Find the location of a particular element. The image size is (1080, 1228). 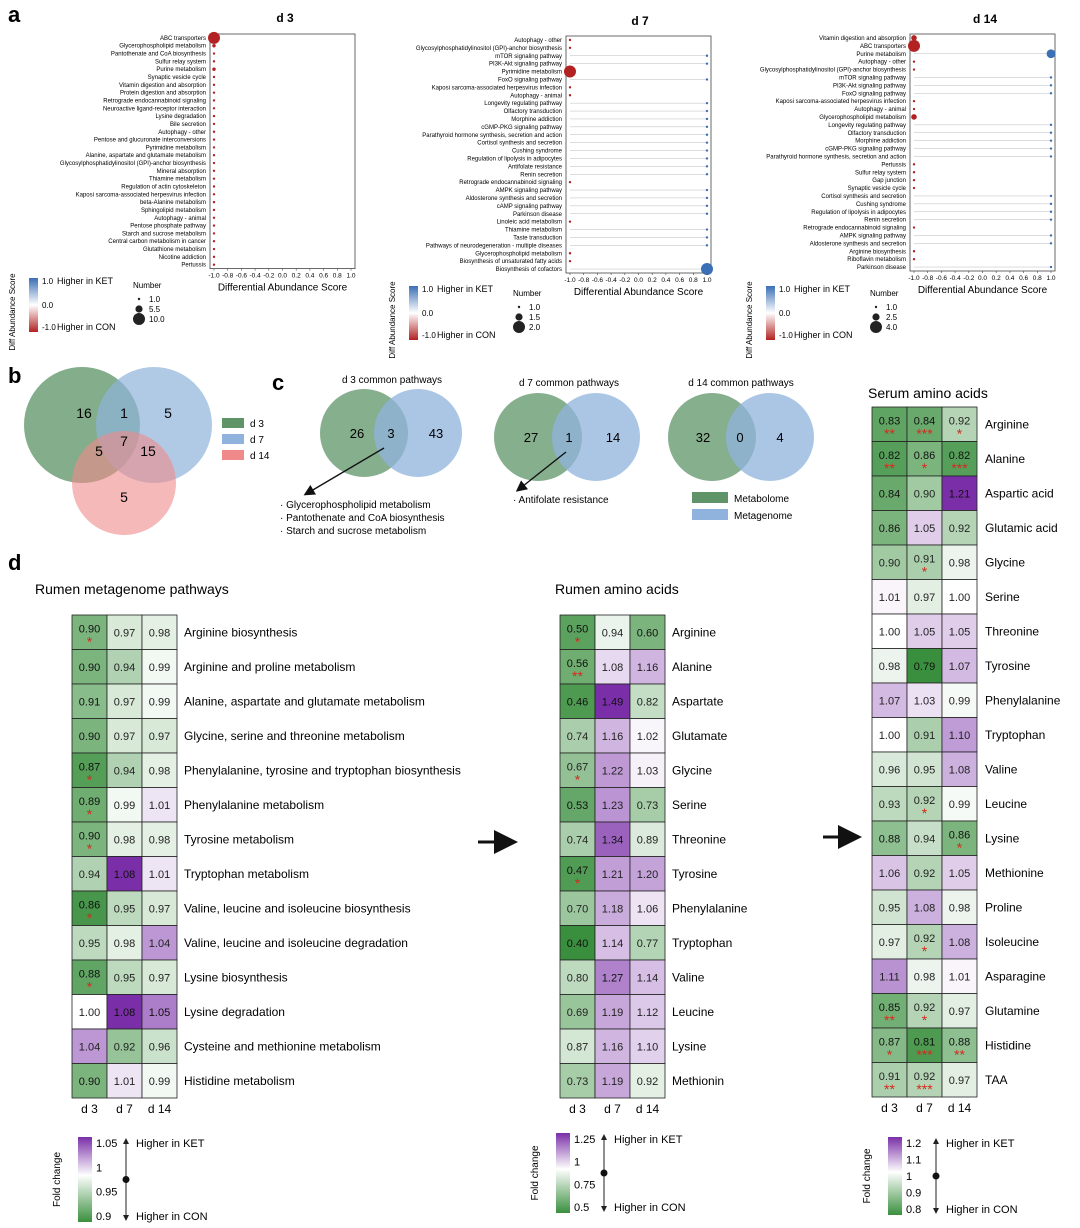

heatmap-row-label: Tryptophan is located at coordinates (702, 943).